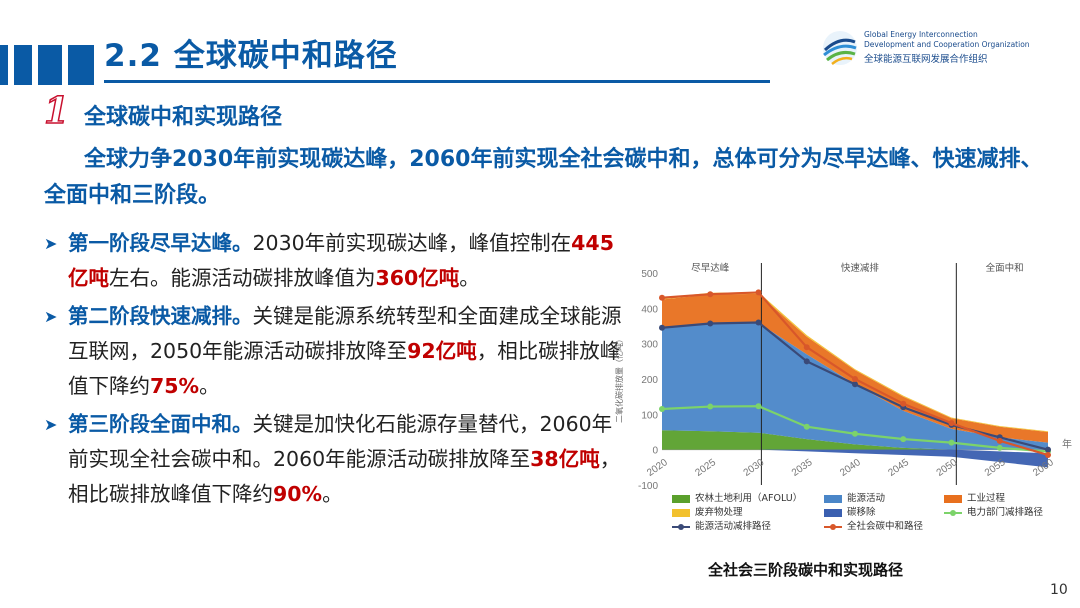 This screenshot has height=608, width=1080. What do you see at coordinates (926, 59) in the screenshot?
I see `logo-chinese-name: 全球能源互联网发展合作组织` at bounding box center [926, 59].